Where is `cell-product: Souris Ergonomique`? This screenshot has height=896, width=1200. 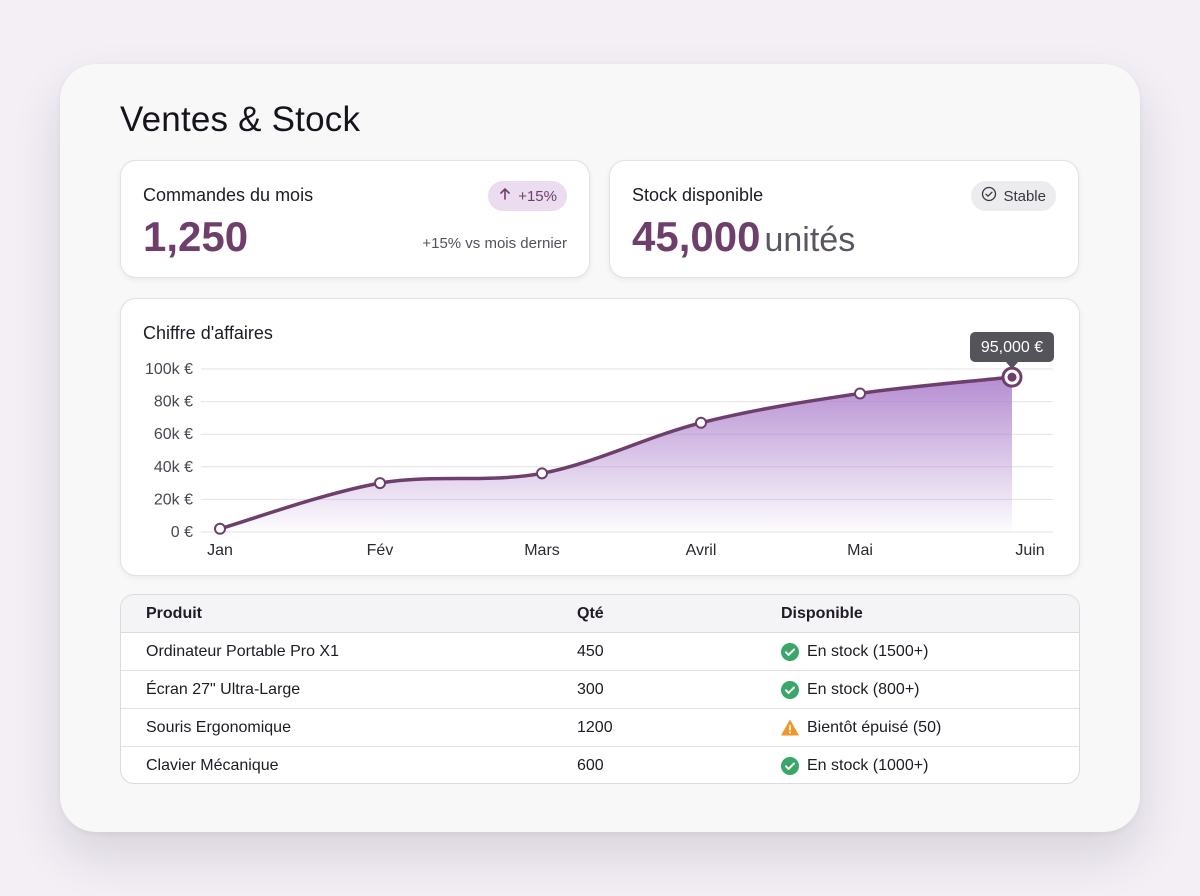 cell-product: Souris Ergonomique is located at coordinates (218, 727).